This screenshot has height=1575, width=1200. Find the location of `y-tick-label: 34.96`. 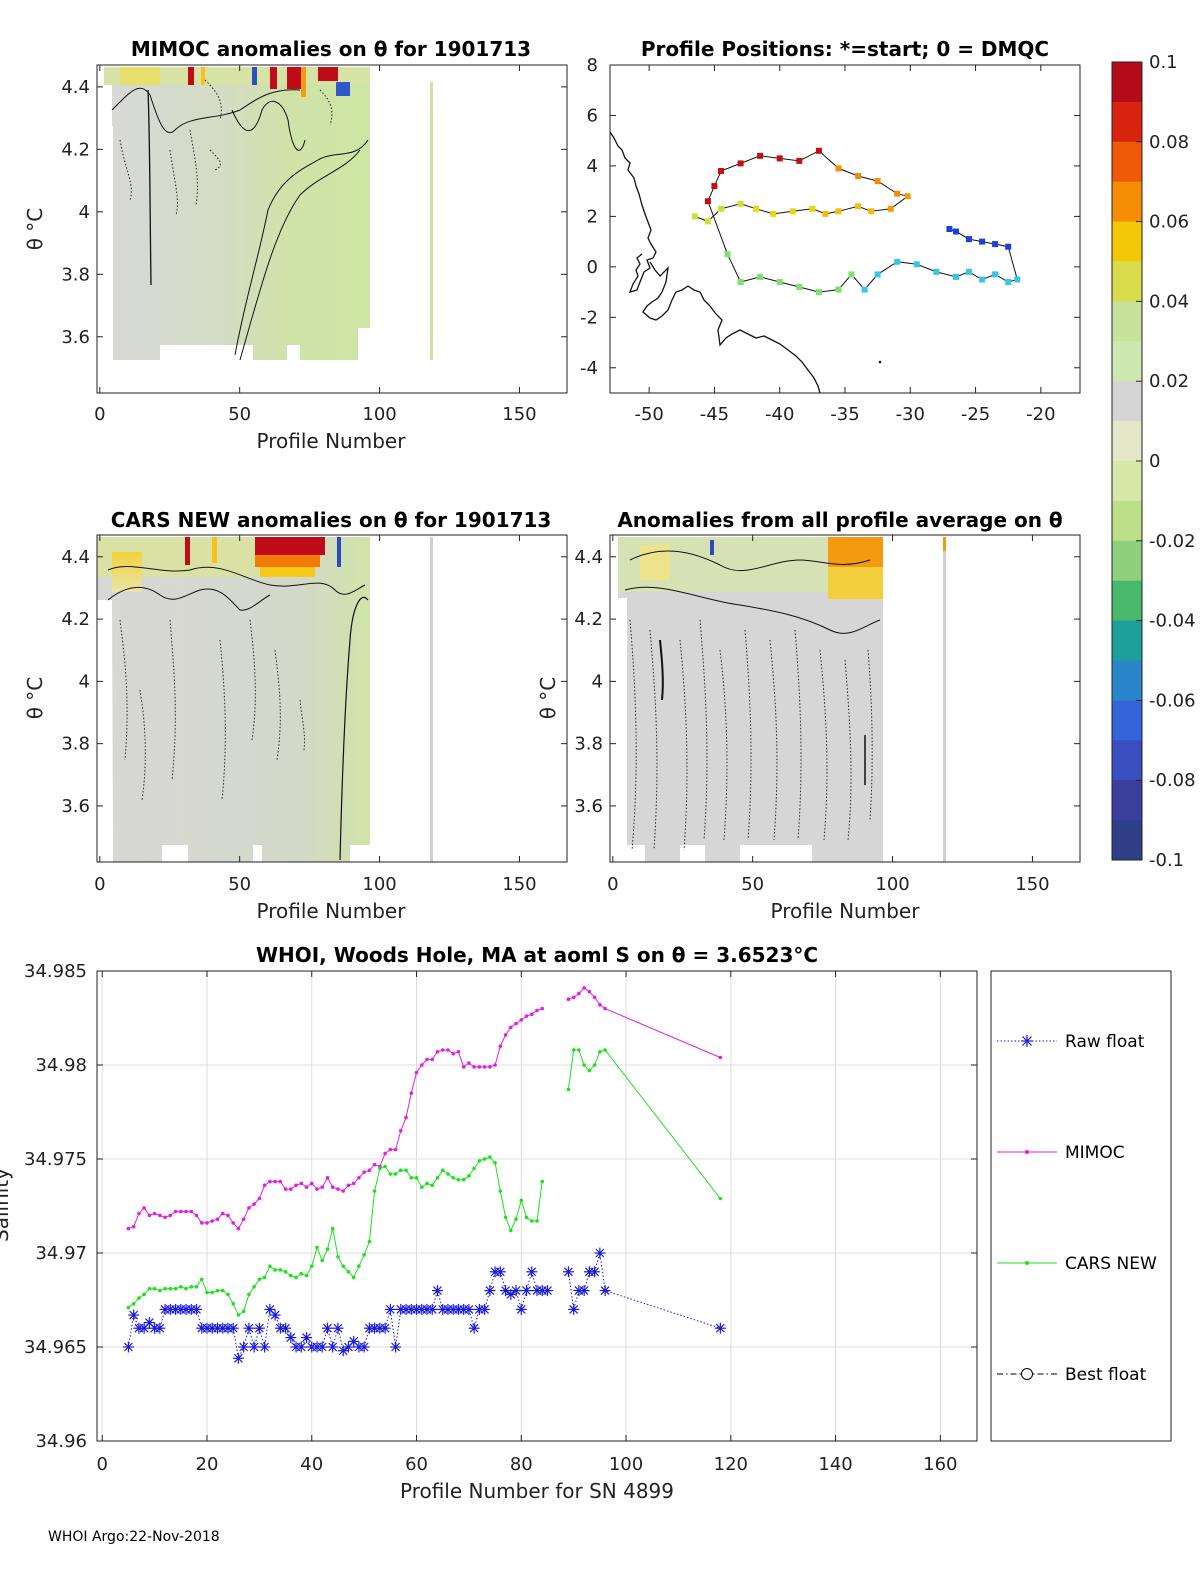

y-tick-label: 34.96 is located at coordinates (61, 1441).